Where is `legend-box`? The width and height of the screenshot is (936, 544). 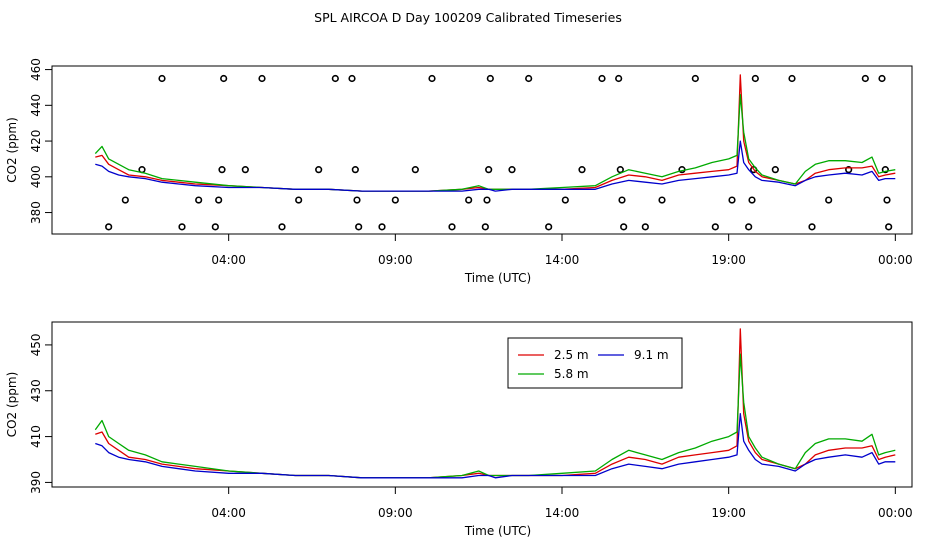
legend-box is located at coordinates (595, 363).